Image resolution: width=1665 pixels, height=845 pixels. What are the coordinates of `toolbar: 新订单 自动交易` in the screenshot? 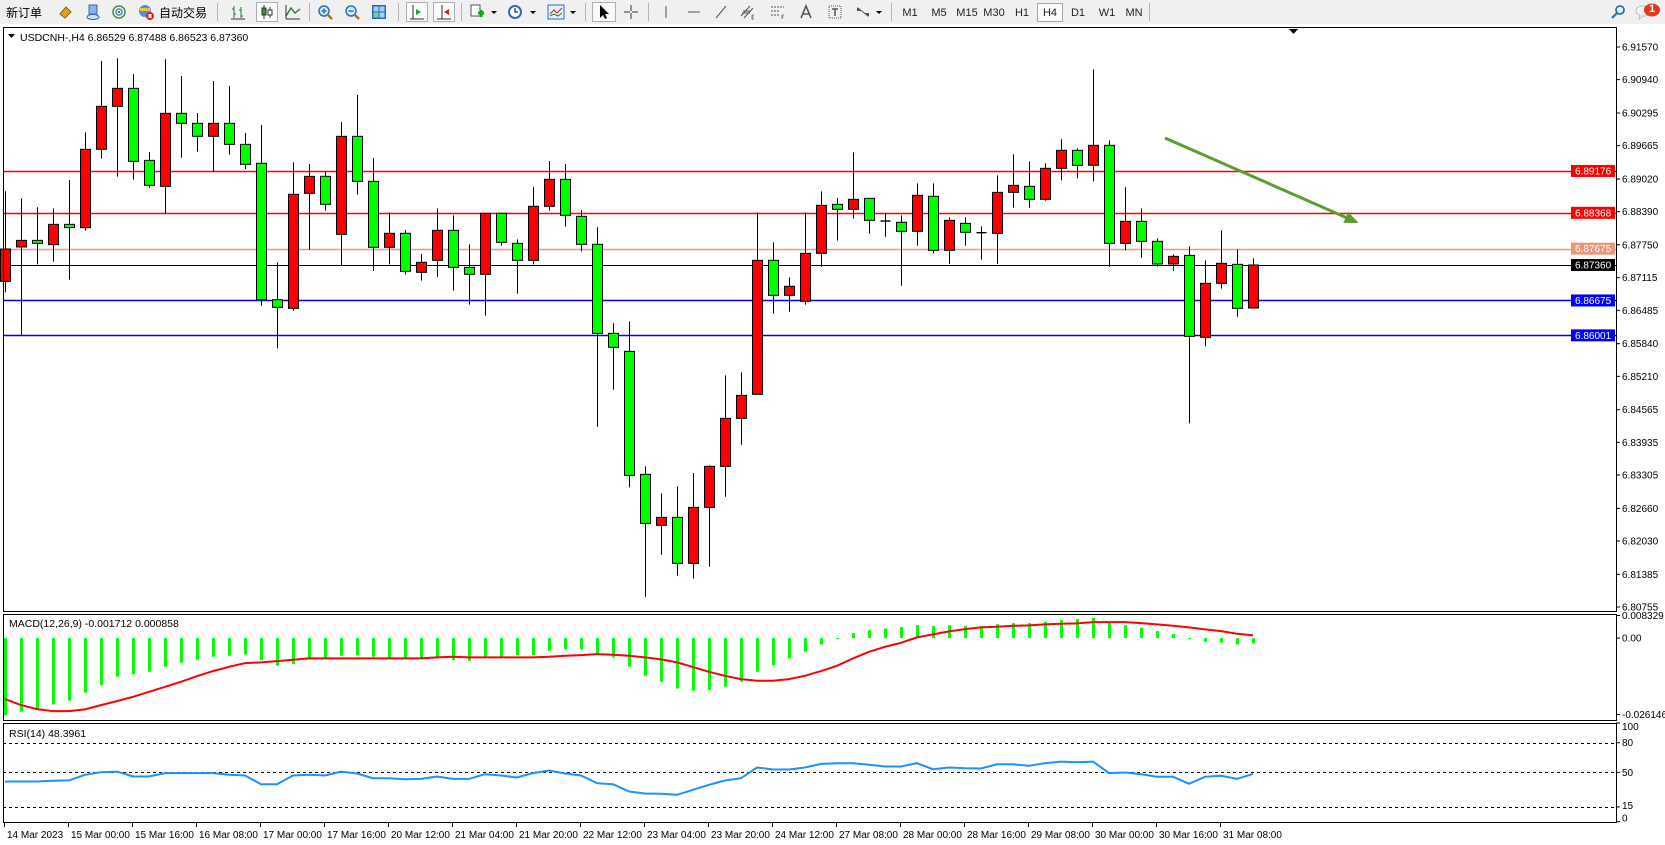 It's located at (832, 12).